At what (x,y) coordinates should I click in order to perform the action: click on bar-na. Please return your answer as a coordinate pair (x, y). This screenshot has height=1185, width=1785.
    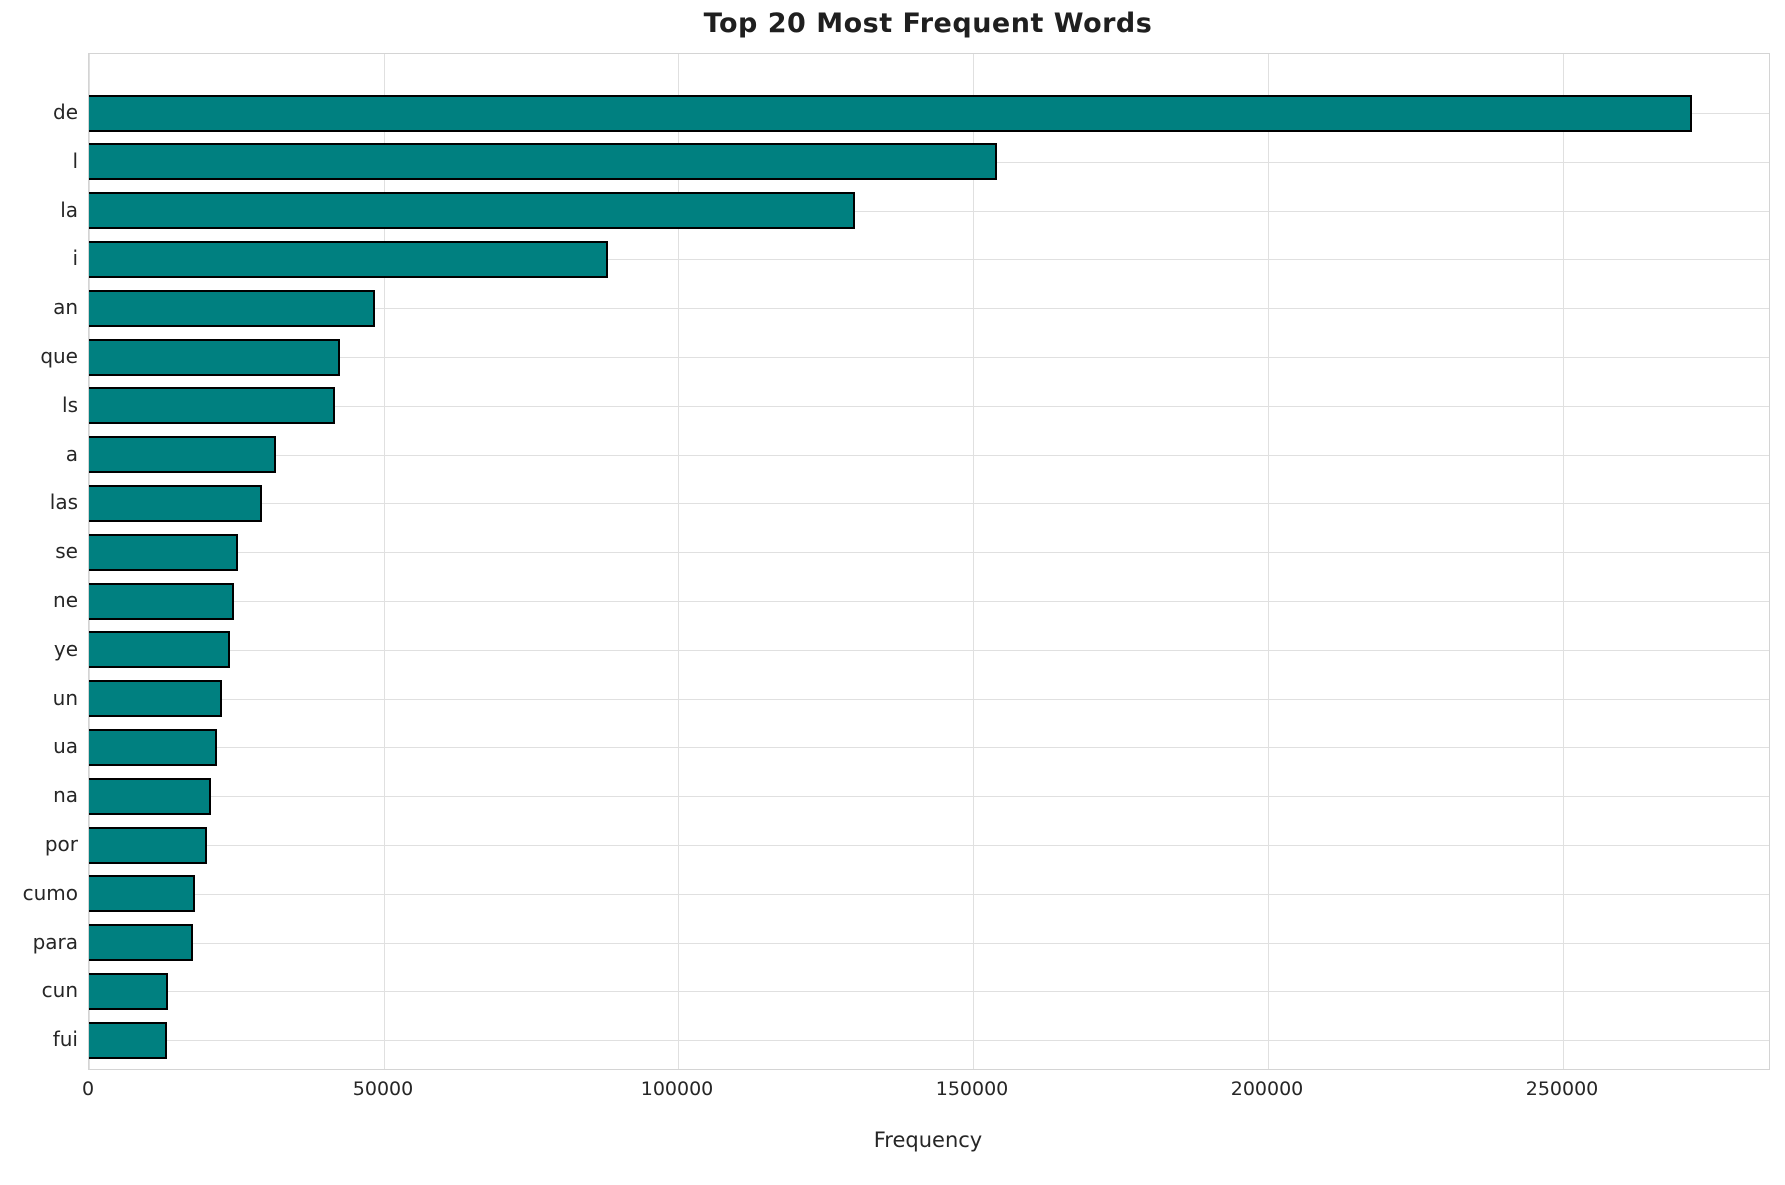
    Looking at the image, I should click on (150, 796).